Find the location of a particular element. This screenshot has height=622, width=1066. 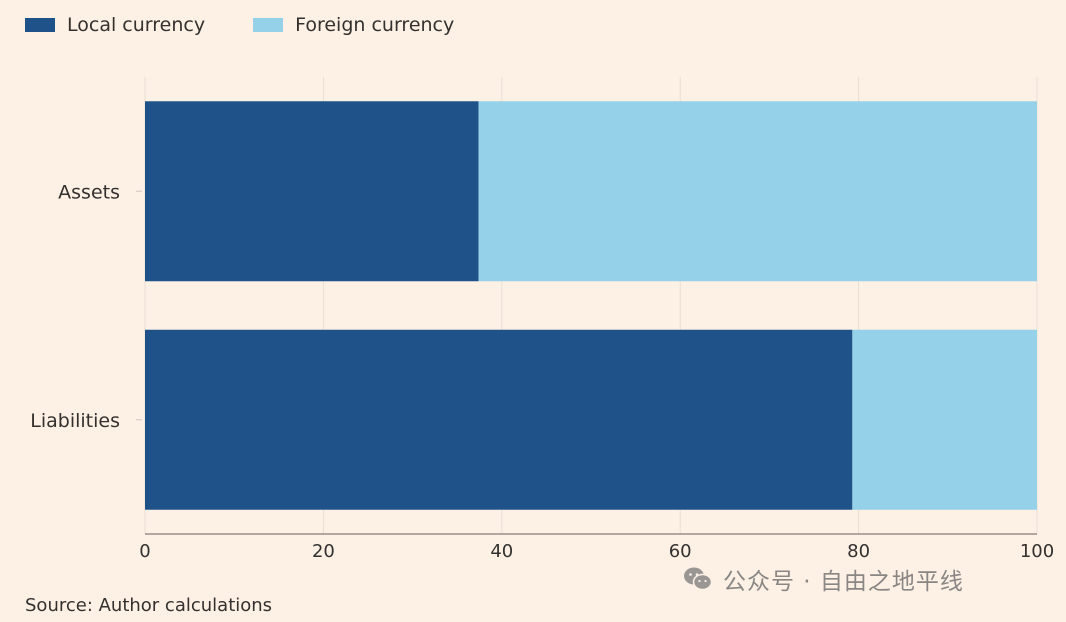

watermark: 公众号 · 自由之地平线 is located at coordinates (823, 579).